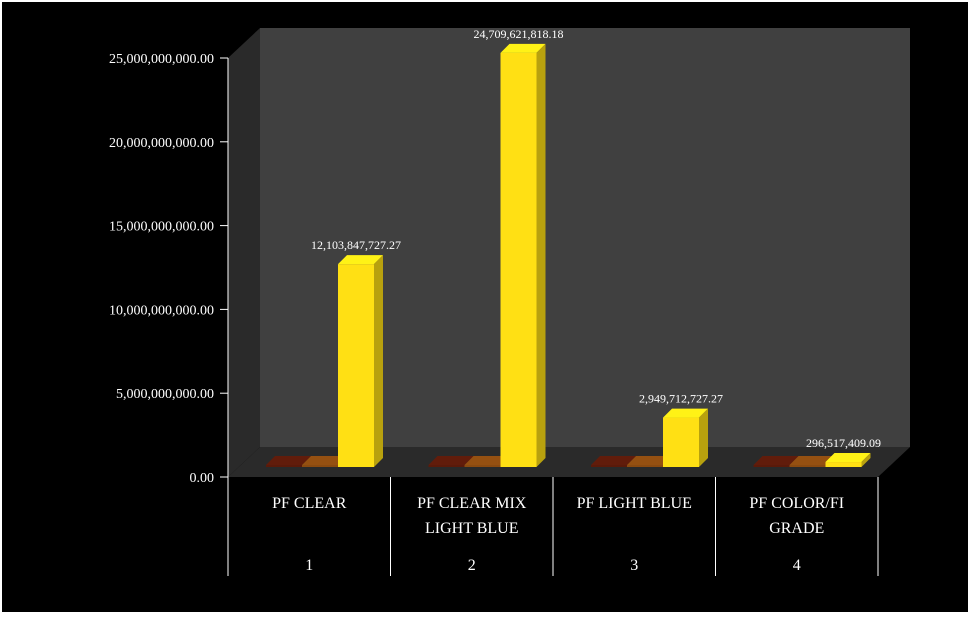 The image size is (972, 640). What do you see at coordinates (309, 565) in the screenshot?
I see `x-category-index: 1` at bounding box center [309, 565].